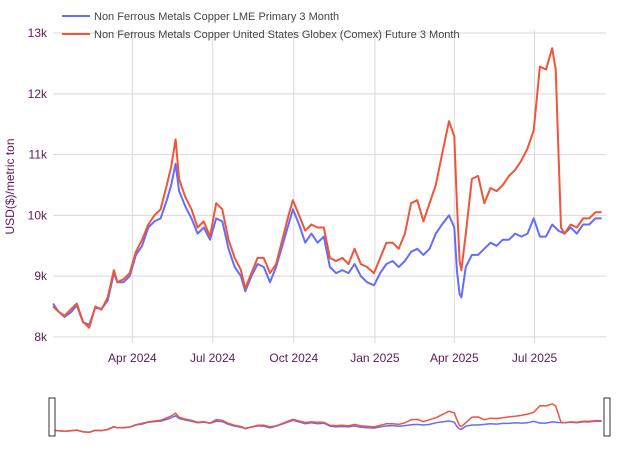  I want to click on y-tick-label: 12k, so click(38, 94).